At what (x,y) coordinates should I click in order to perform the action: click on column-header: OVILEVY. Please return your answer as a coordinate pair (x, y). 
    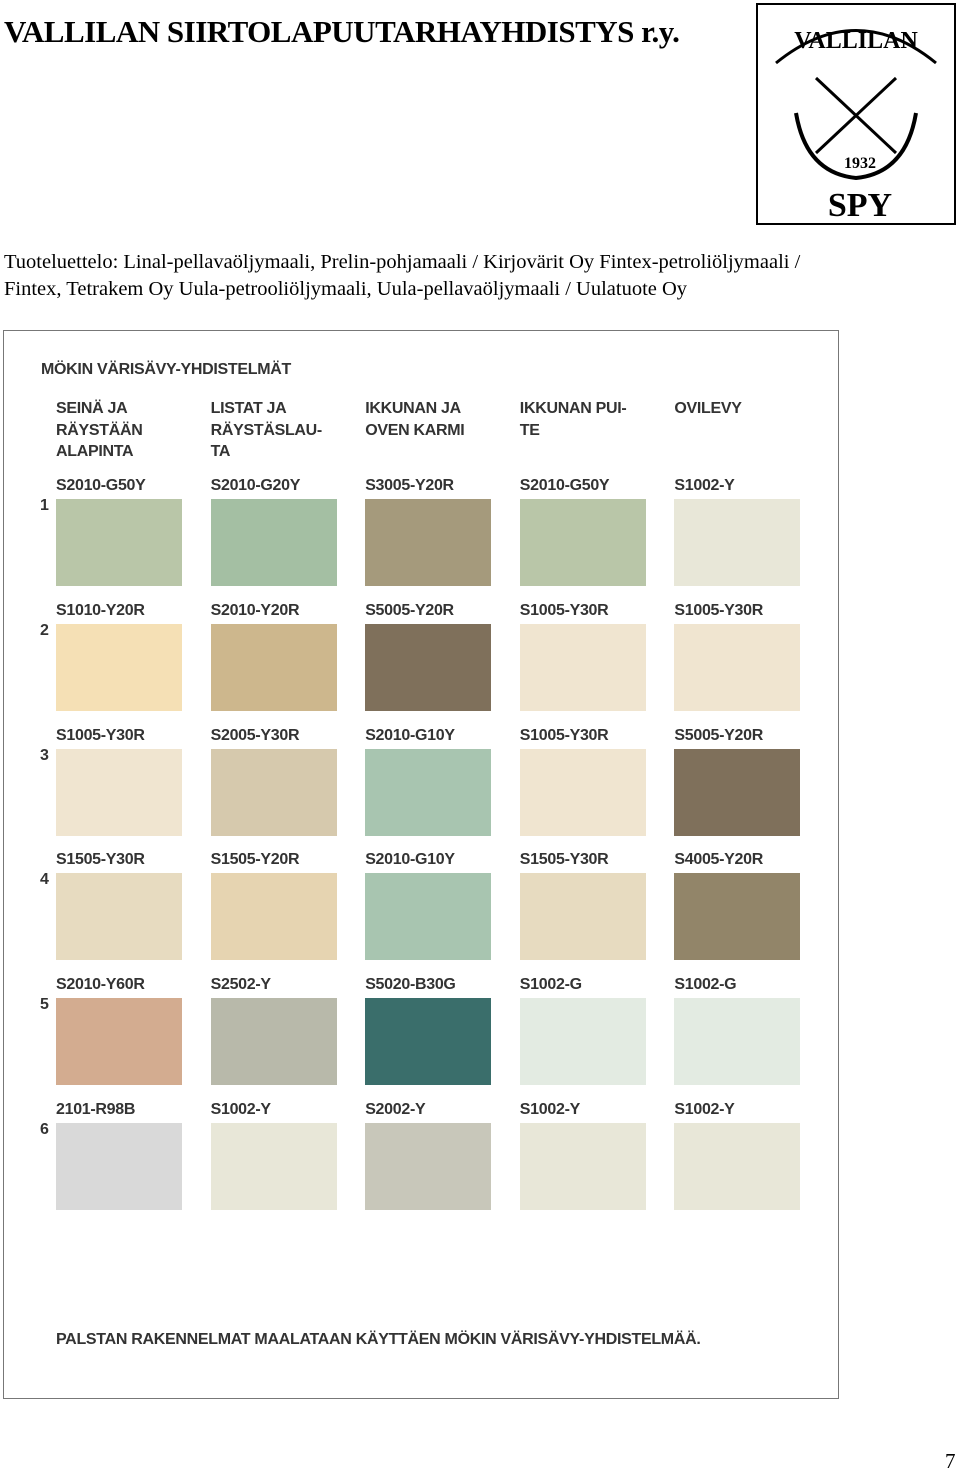
    Looking at the image, I should click on (708, 408).